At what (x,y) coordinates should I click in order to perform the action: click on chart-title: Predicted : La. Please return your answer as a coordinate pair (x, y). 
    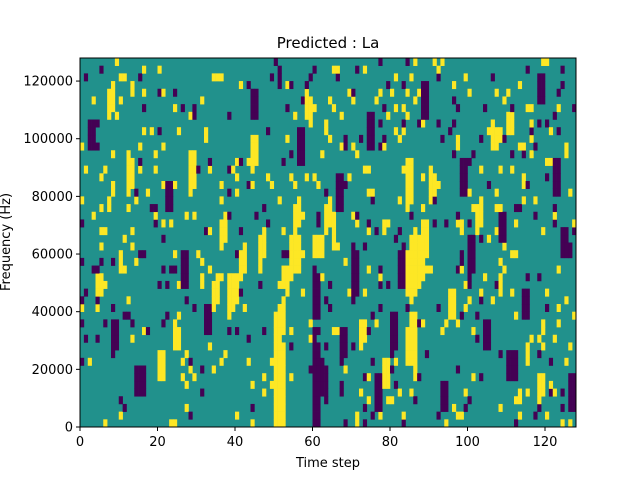
    Looking at the image, I should click on (328, 43).